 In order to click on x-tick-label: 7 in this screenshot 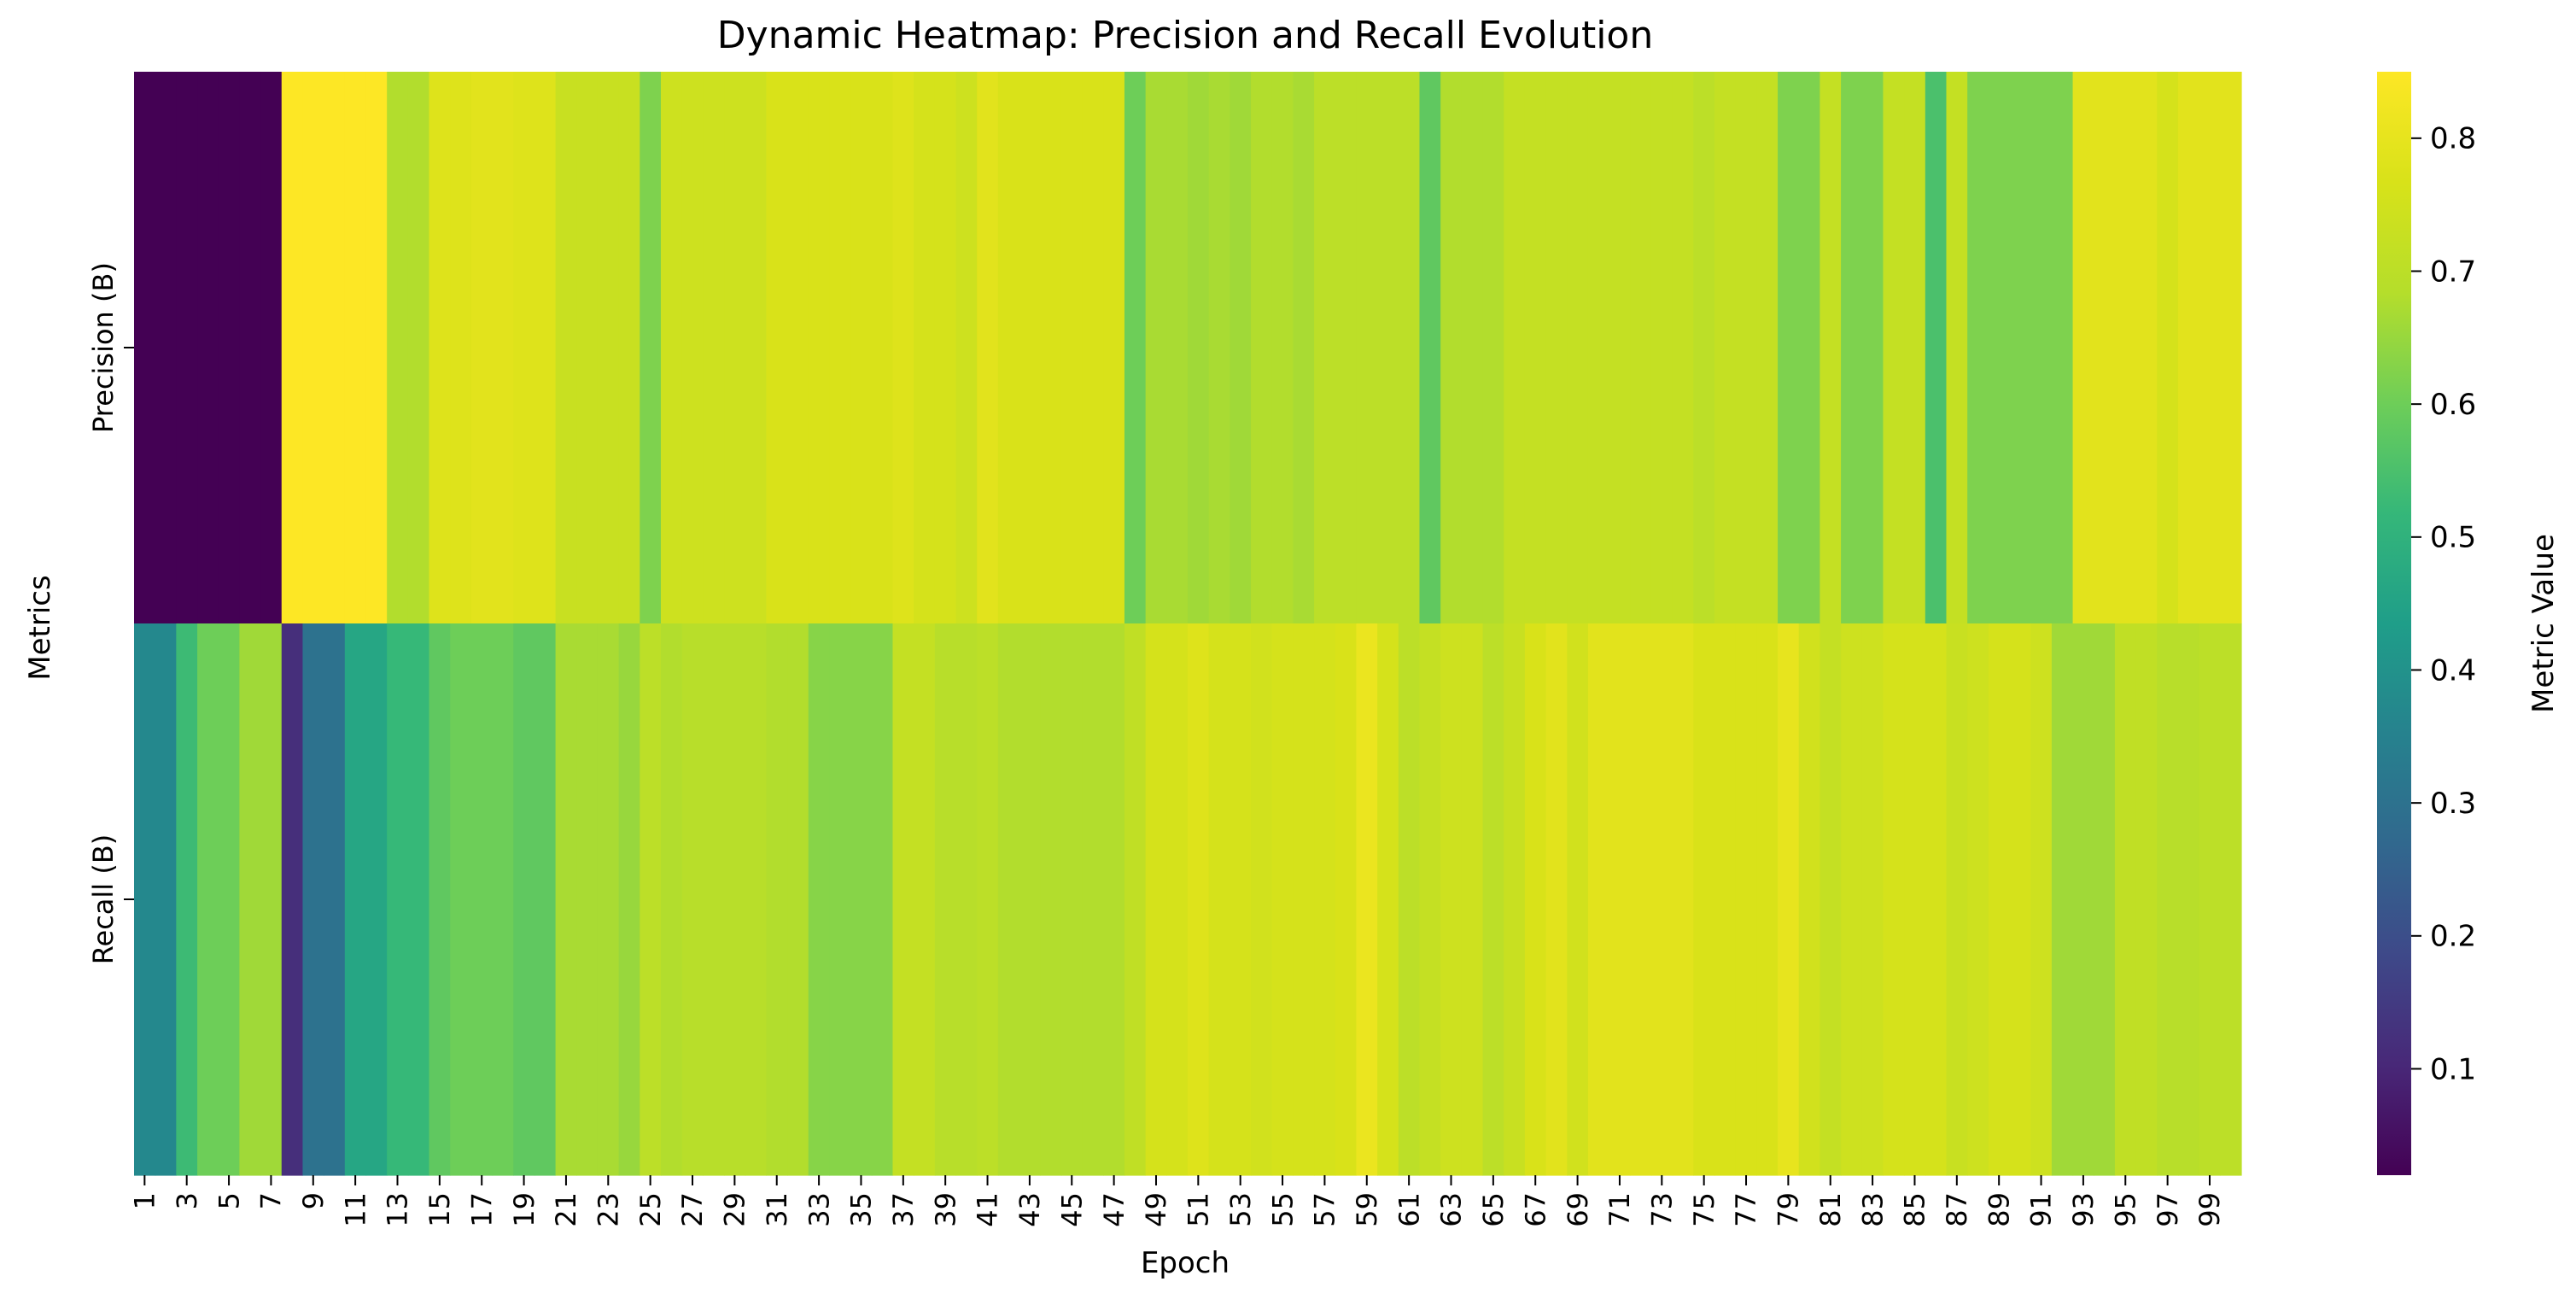, I will do `click(271, 1200)`.